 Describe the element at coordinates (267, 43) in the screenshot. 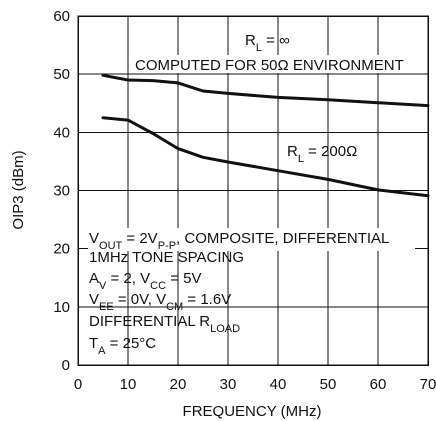

I see `rl-inf-label: RL = ∞` at that location.